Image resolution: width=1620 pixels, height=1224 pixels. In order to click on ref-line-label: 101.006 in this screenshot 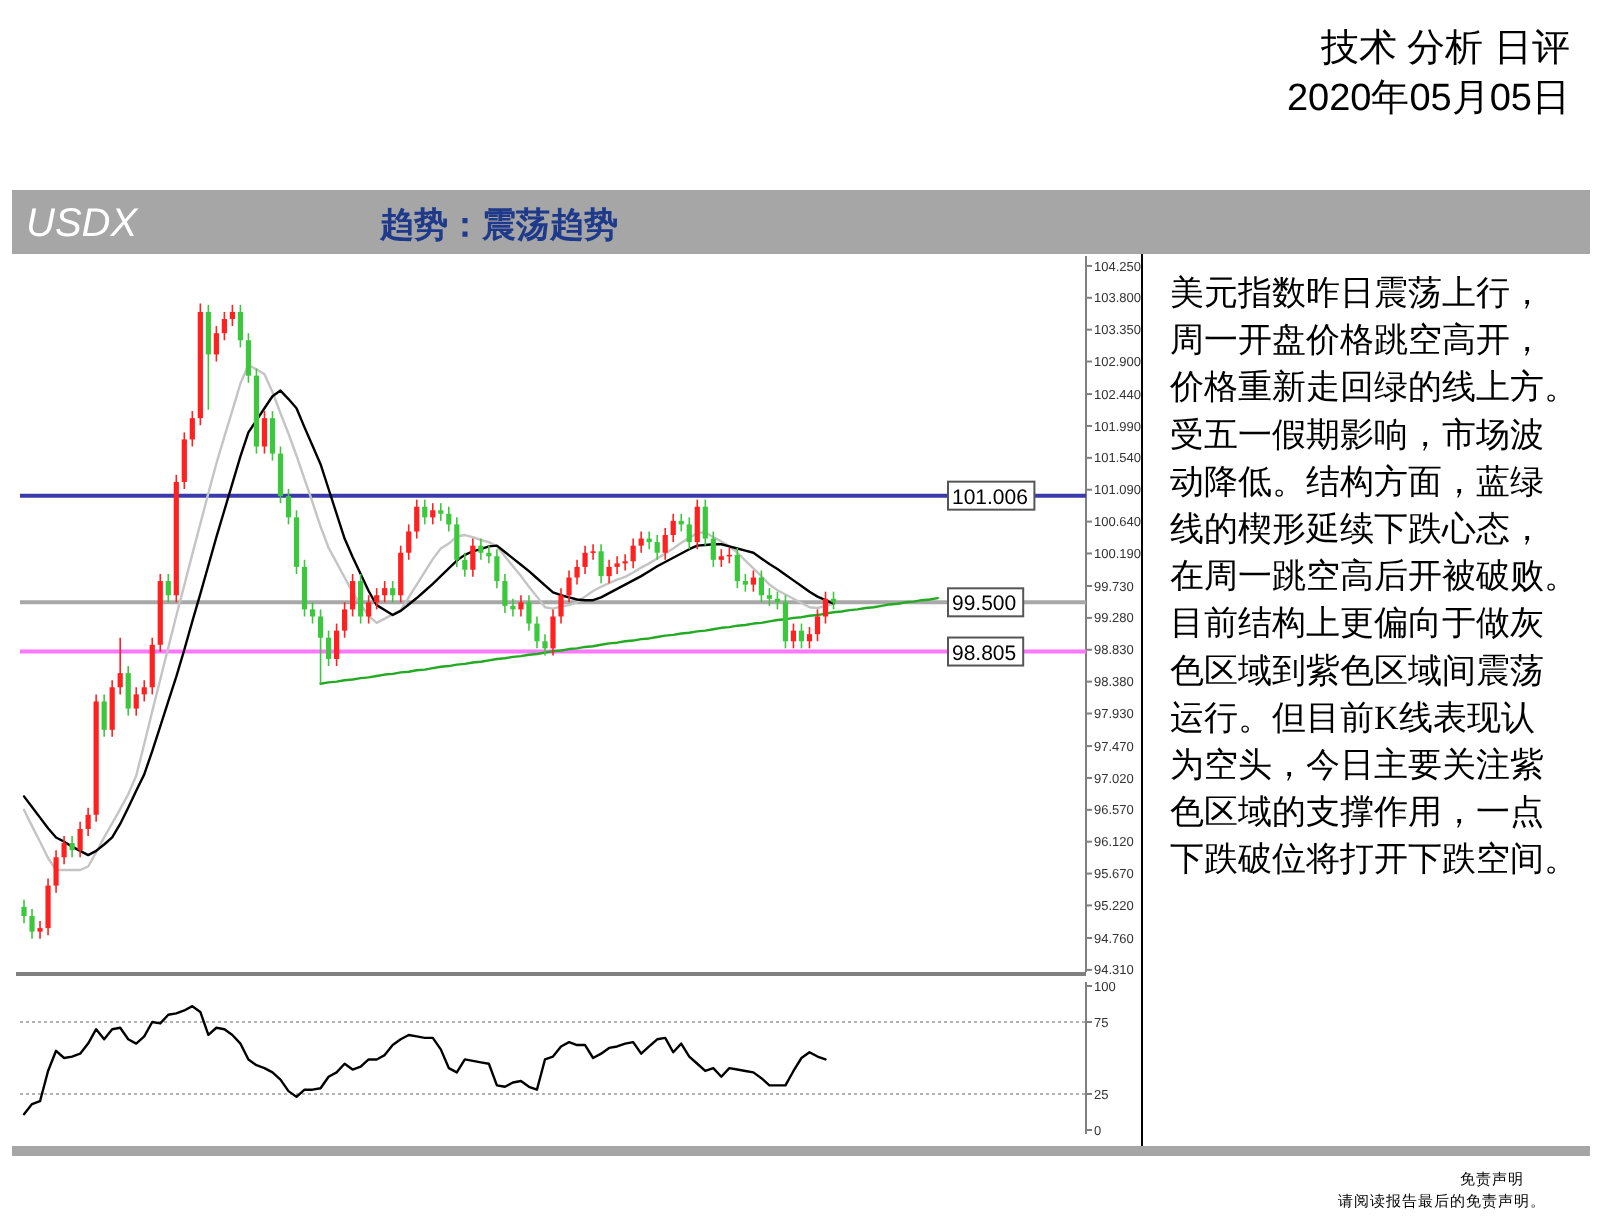, I will do `click(990, 497)`.